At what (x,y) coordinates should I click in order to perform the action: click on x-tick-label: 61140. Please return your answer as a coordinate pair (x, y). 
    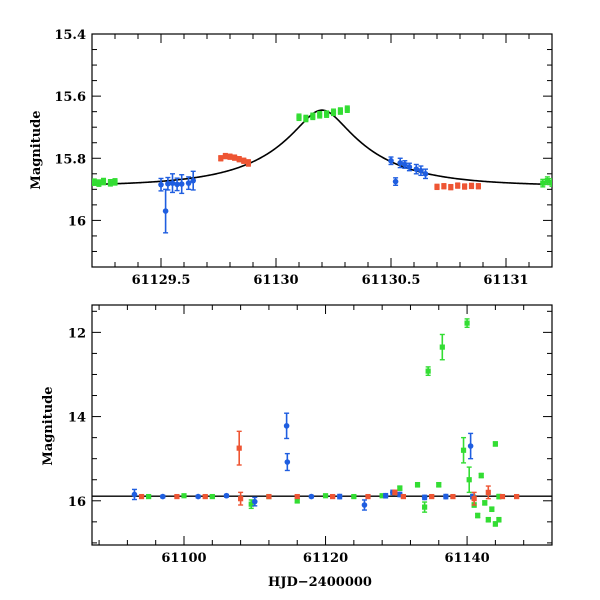
    Looking at the image, I should click on (466, 558).